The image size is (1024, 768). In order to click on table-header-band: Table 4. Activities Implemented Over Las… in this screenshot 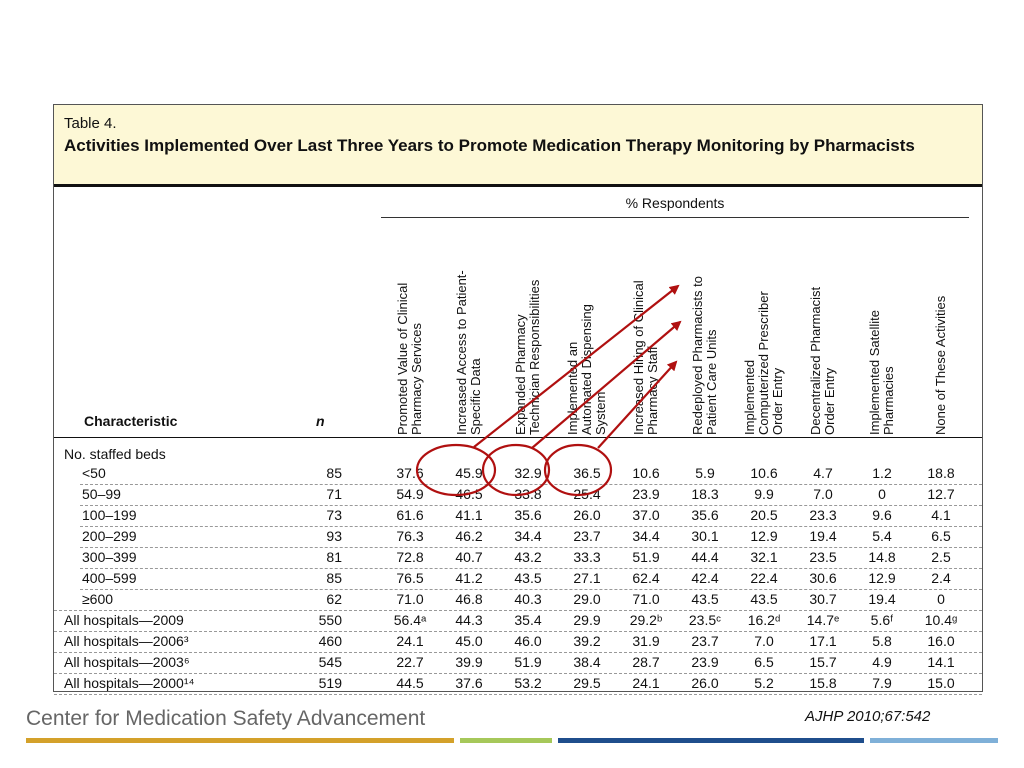, I will do `click(518, 146)`.